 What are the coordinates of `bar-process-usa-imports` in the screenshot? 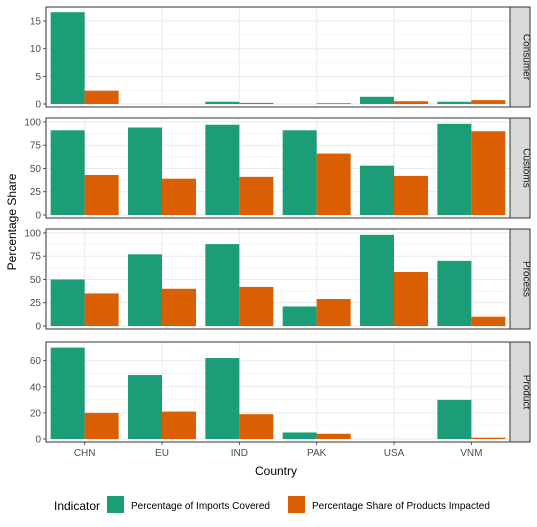 It's located at (377, 280).